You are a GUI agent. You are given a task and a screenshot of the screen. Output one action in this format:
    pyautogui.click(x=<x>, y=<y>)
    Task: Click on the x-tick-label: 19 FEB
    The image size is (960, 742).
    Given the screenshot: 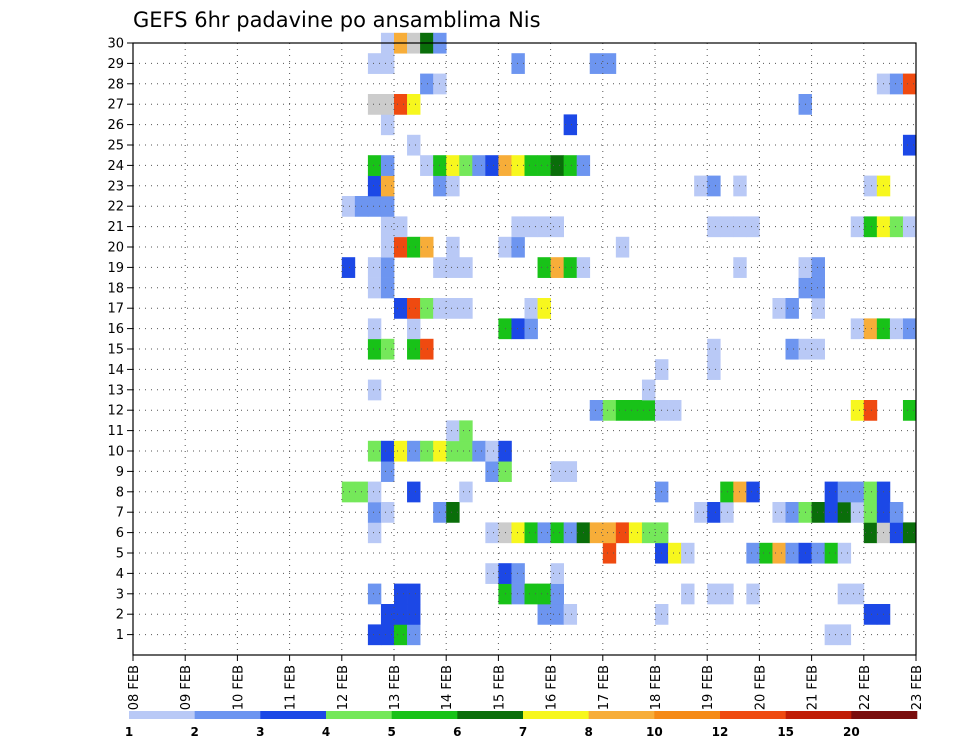 What is the action you would take?
    pyautogui.click(x=708, y=687)
    